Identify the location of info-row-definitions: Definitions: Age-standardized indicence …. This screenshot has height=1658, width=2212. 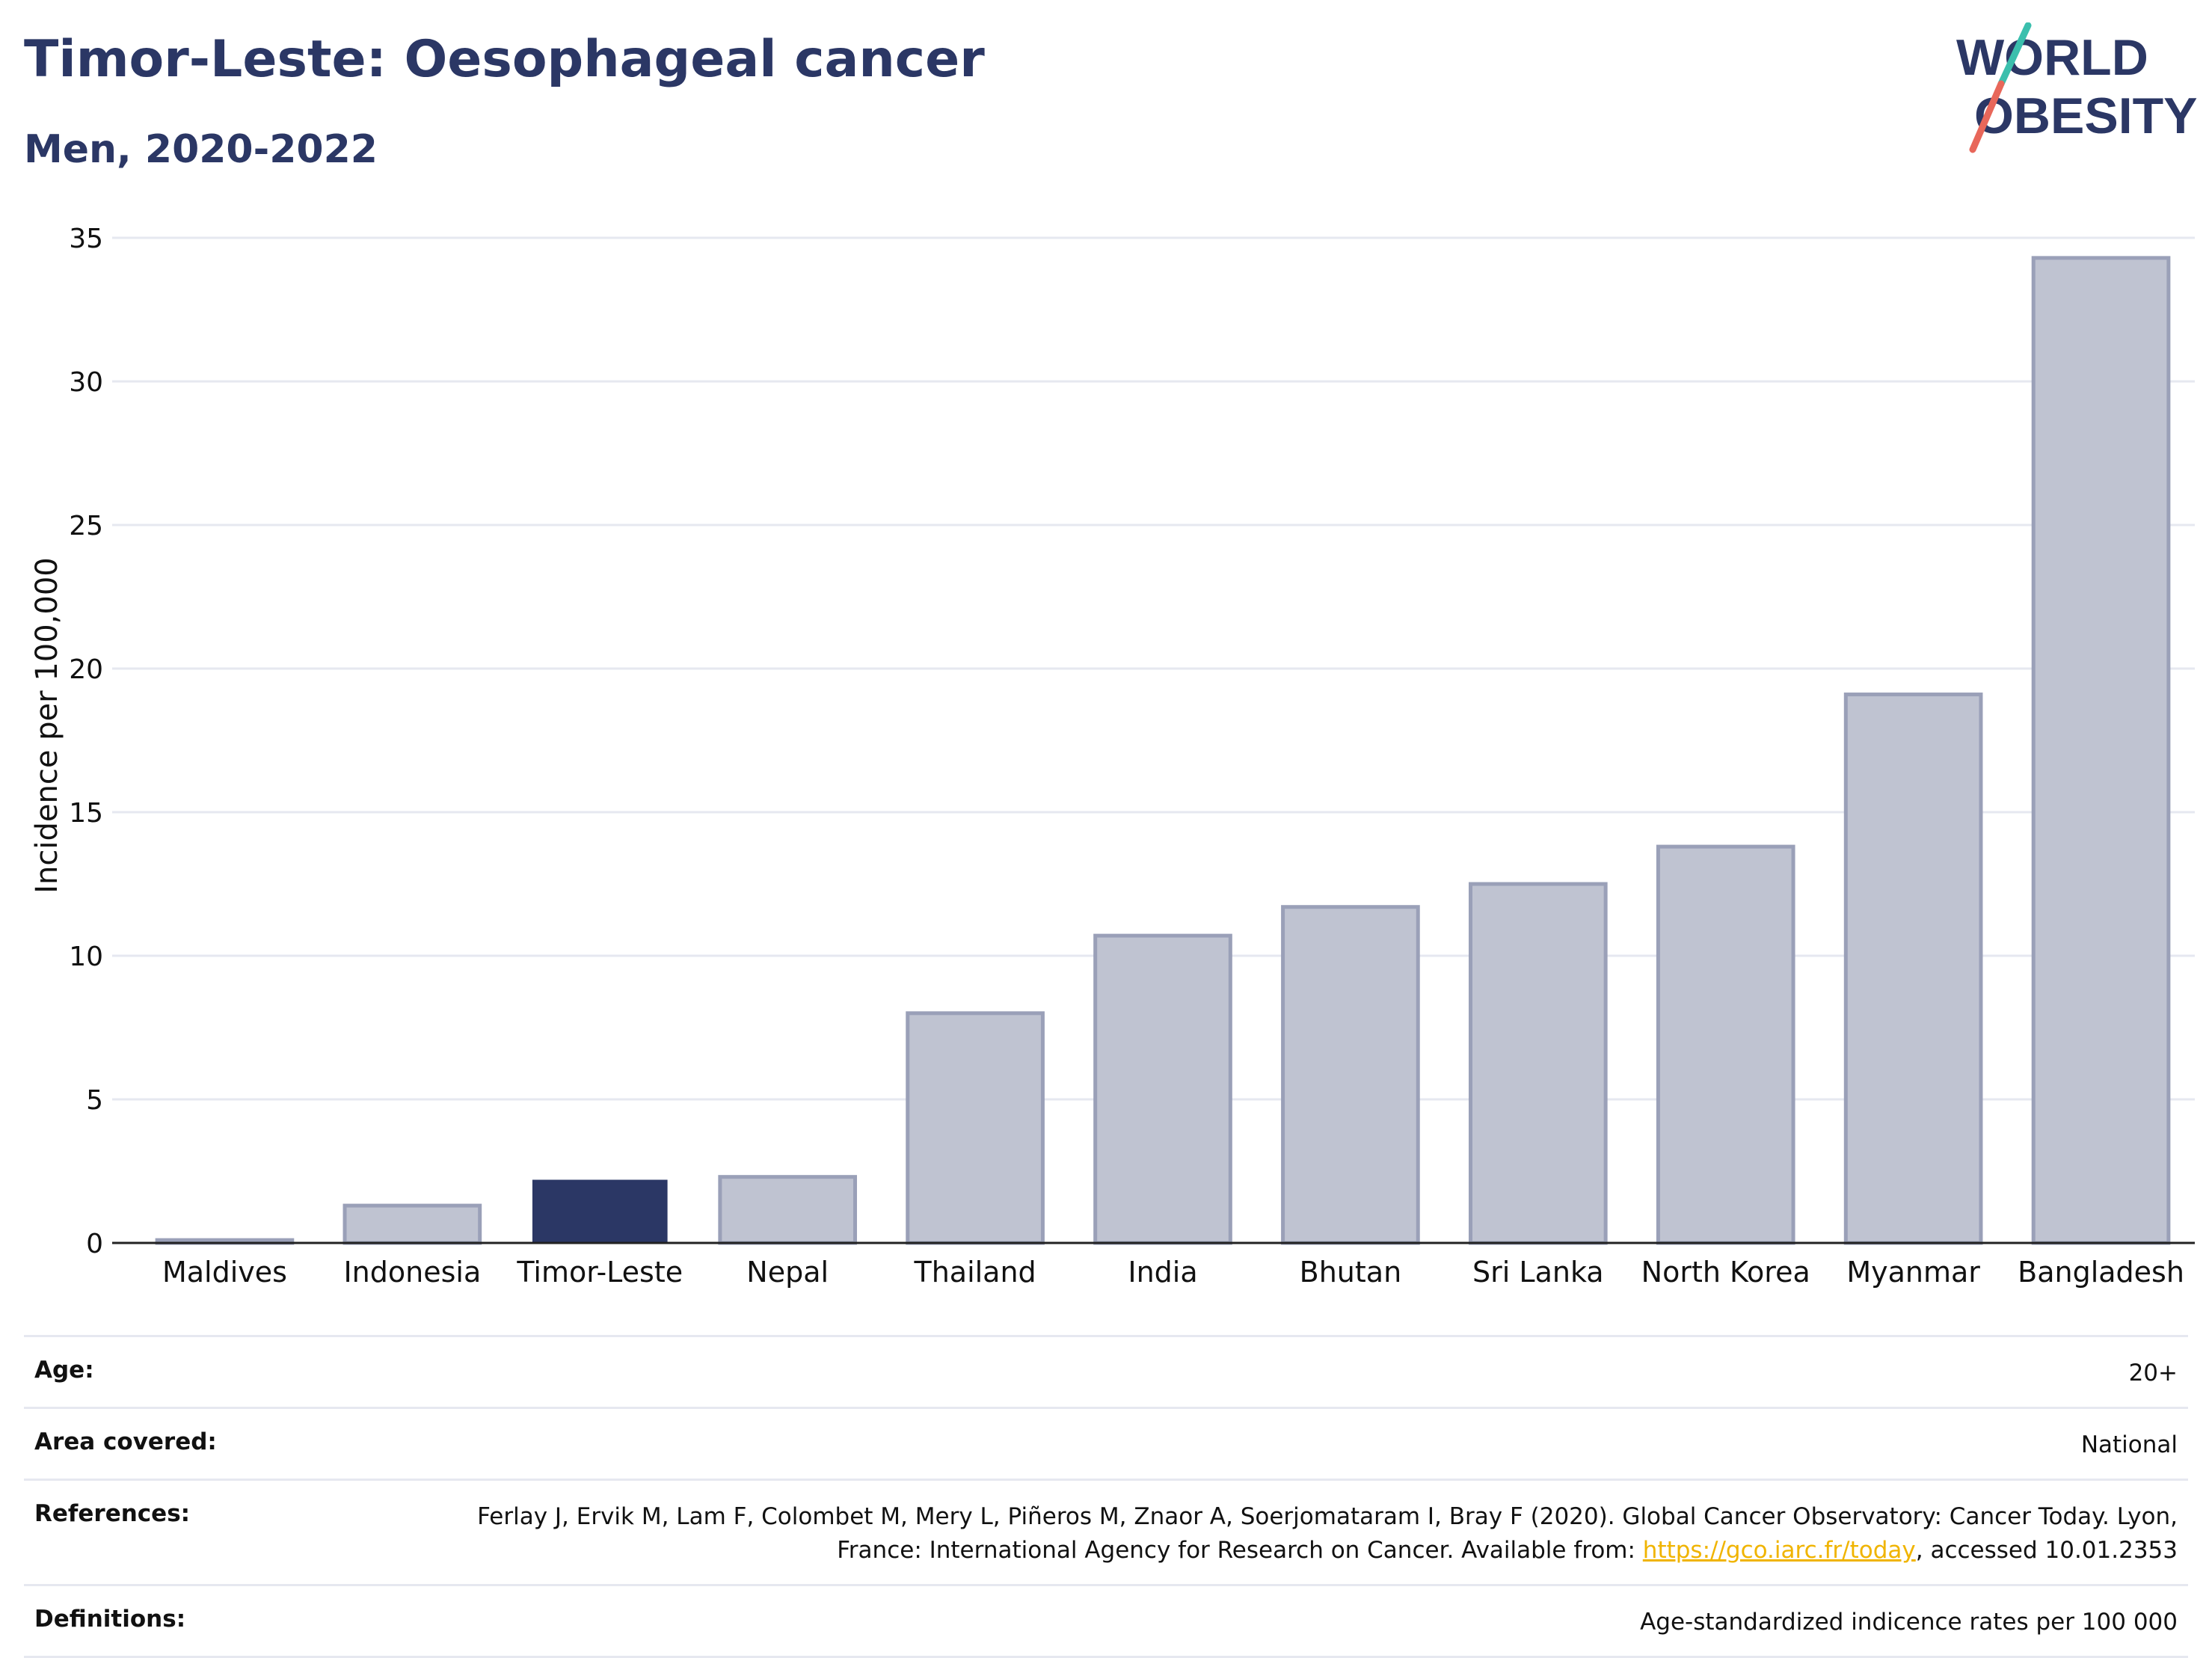
(1106, 1620).